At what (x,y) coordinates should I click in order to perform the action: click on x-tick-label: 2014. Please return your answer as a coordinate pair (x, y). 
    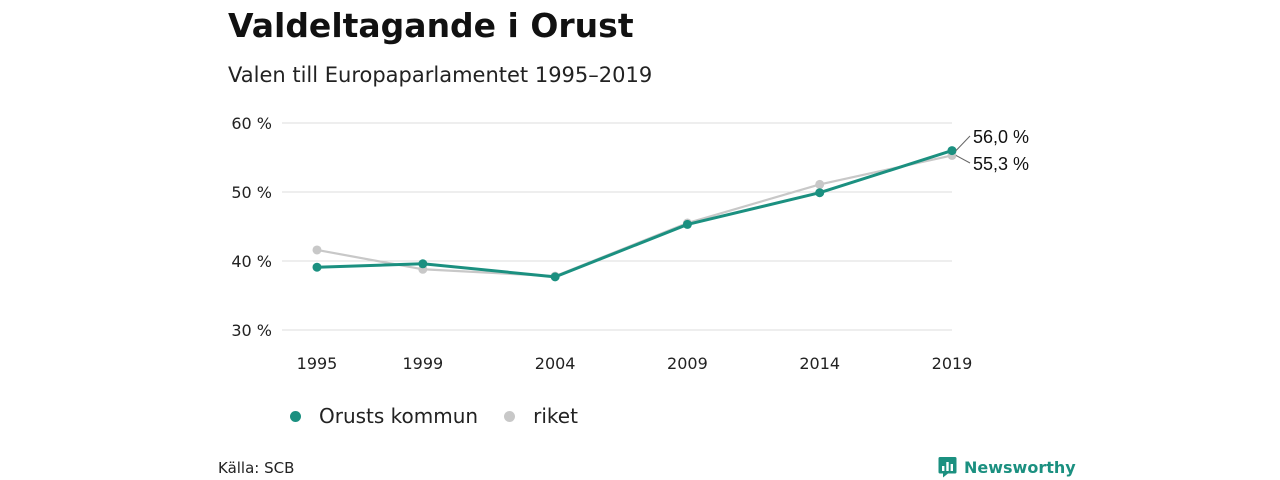
    Looking at the image, I should click on (819, 363).